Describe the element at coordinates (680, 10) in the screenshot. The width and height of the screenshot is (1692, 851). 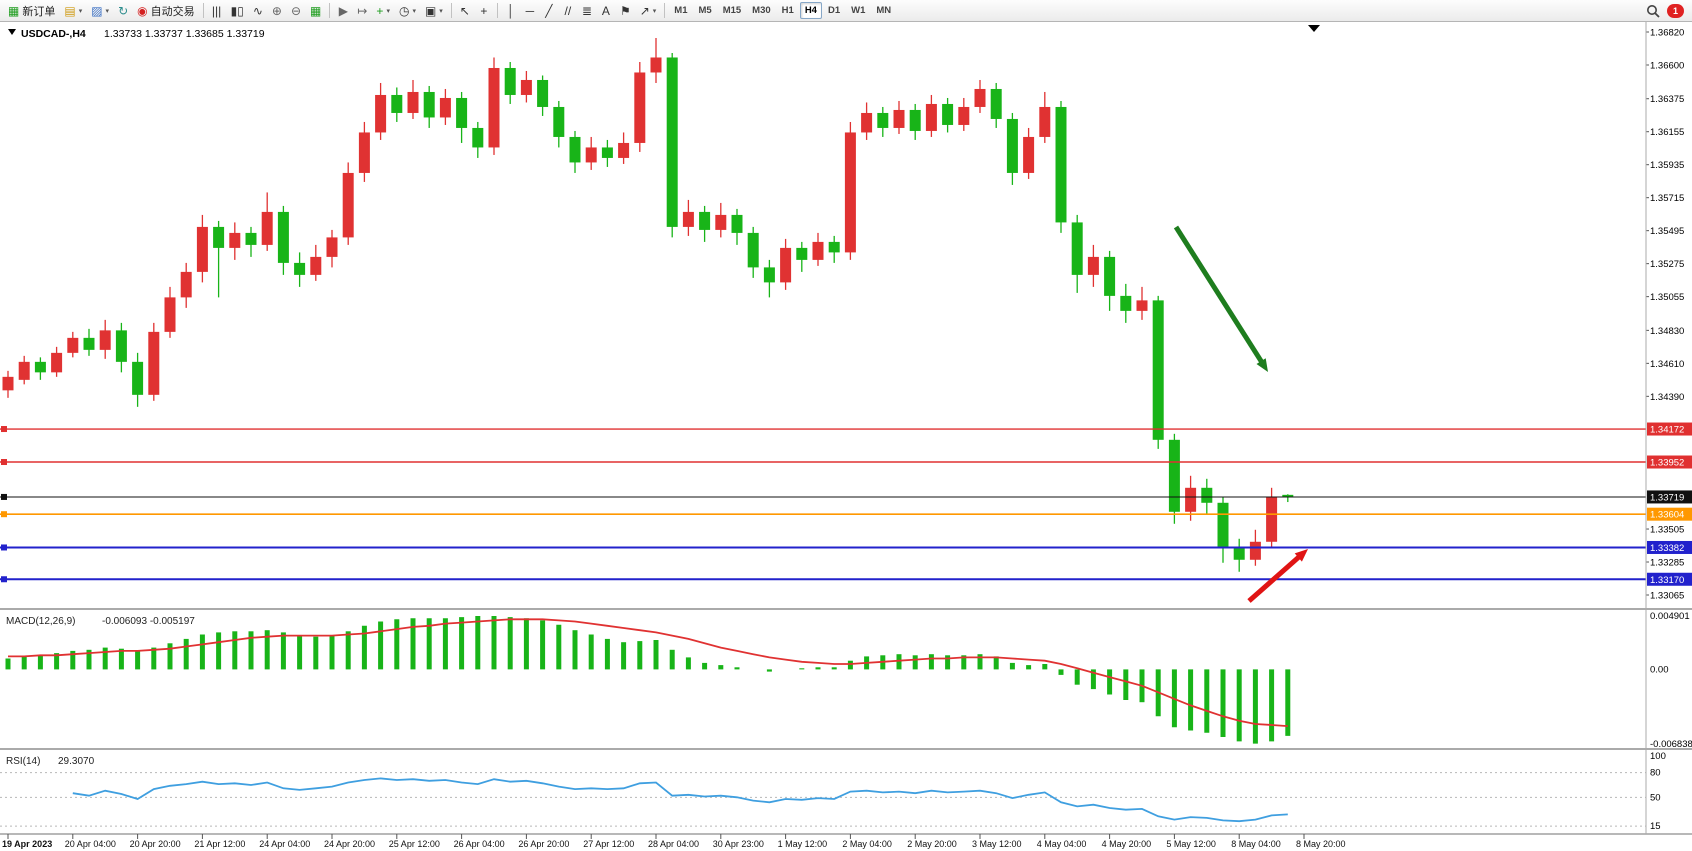
I see `timeframe-m1-button: M1` at that location.